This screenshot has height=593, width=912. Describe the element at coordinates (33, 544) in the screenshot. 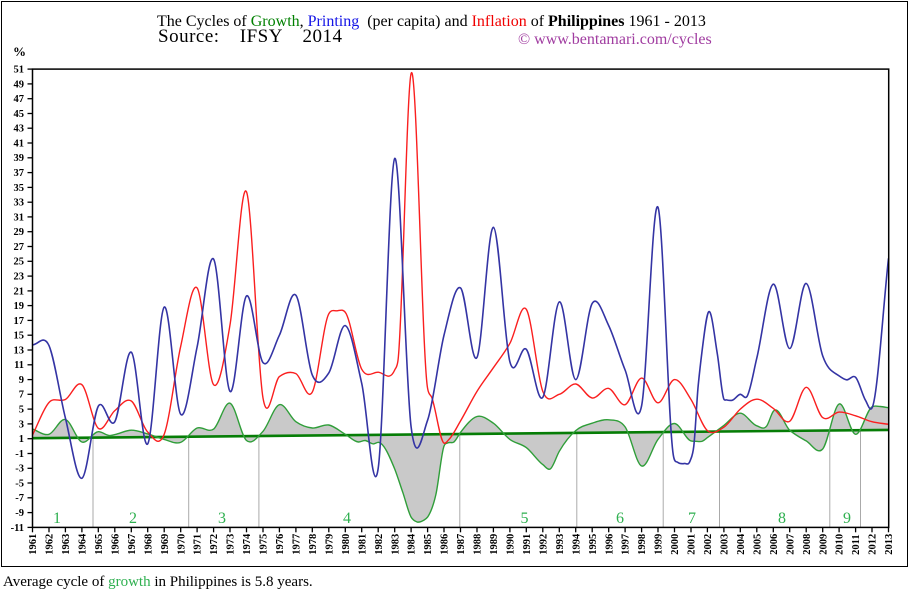

I see `svg-text: 1961` at that location.